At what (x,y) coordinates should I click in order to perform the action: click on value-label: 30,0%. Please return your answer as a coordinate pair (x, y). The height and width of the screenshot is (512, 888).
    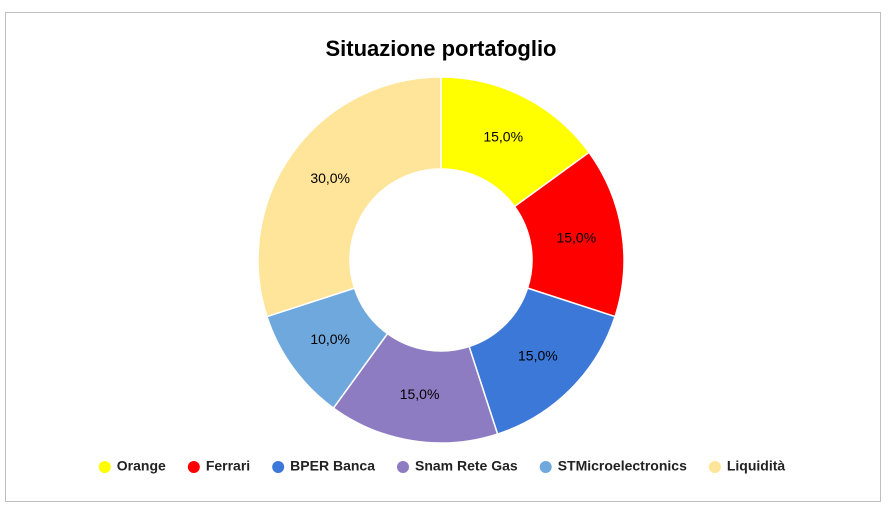
    Looking at the image, I should click on (330, 178).